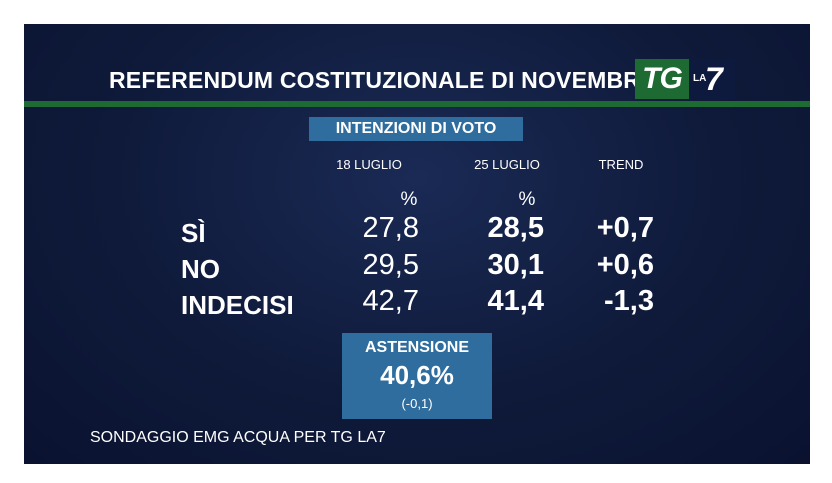  I want to click on column-header-25-luglio: 25 LUGLIO, so click(507, 164).